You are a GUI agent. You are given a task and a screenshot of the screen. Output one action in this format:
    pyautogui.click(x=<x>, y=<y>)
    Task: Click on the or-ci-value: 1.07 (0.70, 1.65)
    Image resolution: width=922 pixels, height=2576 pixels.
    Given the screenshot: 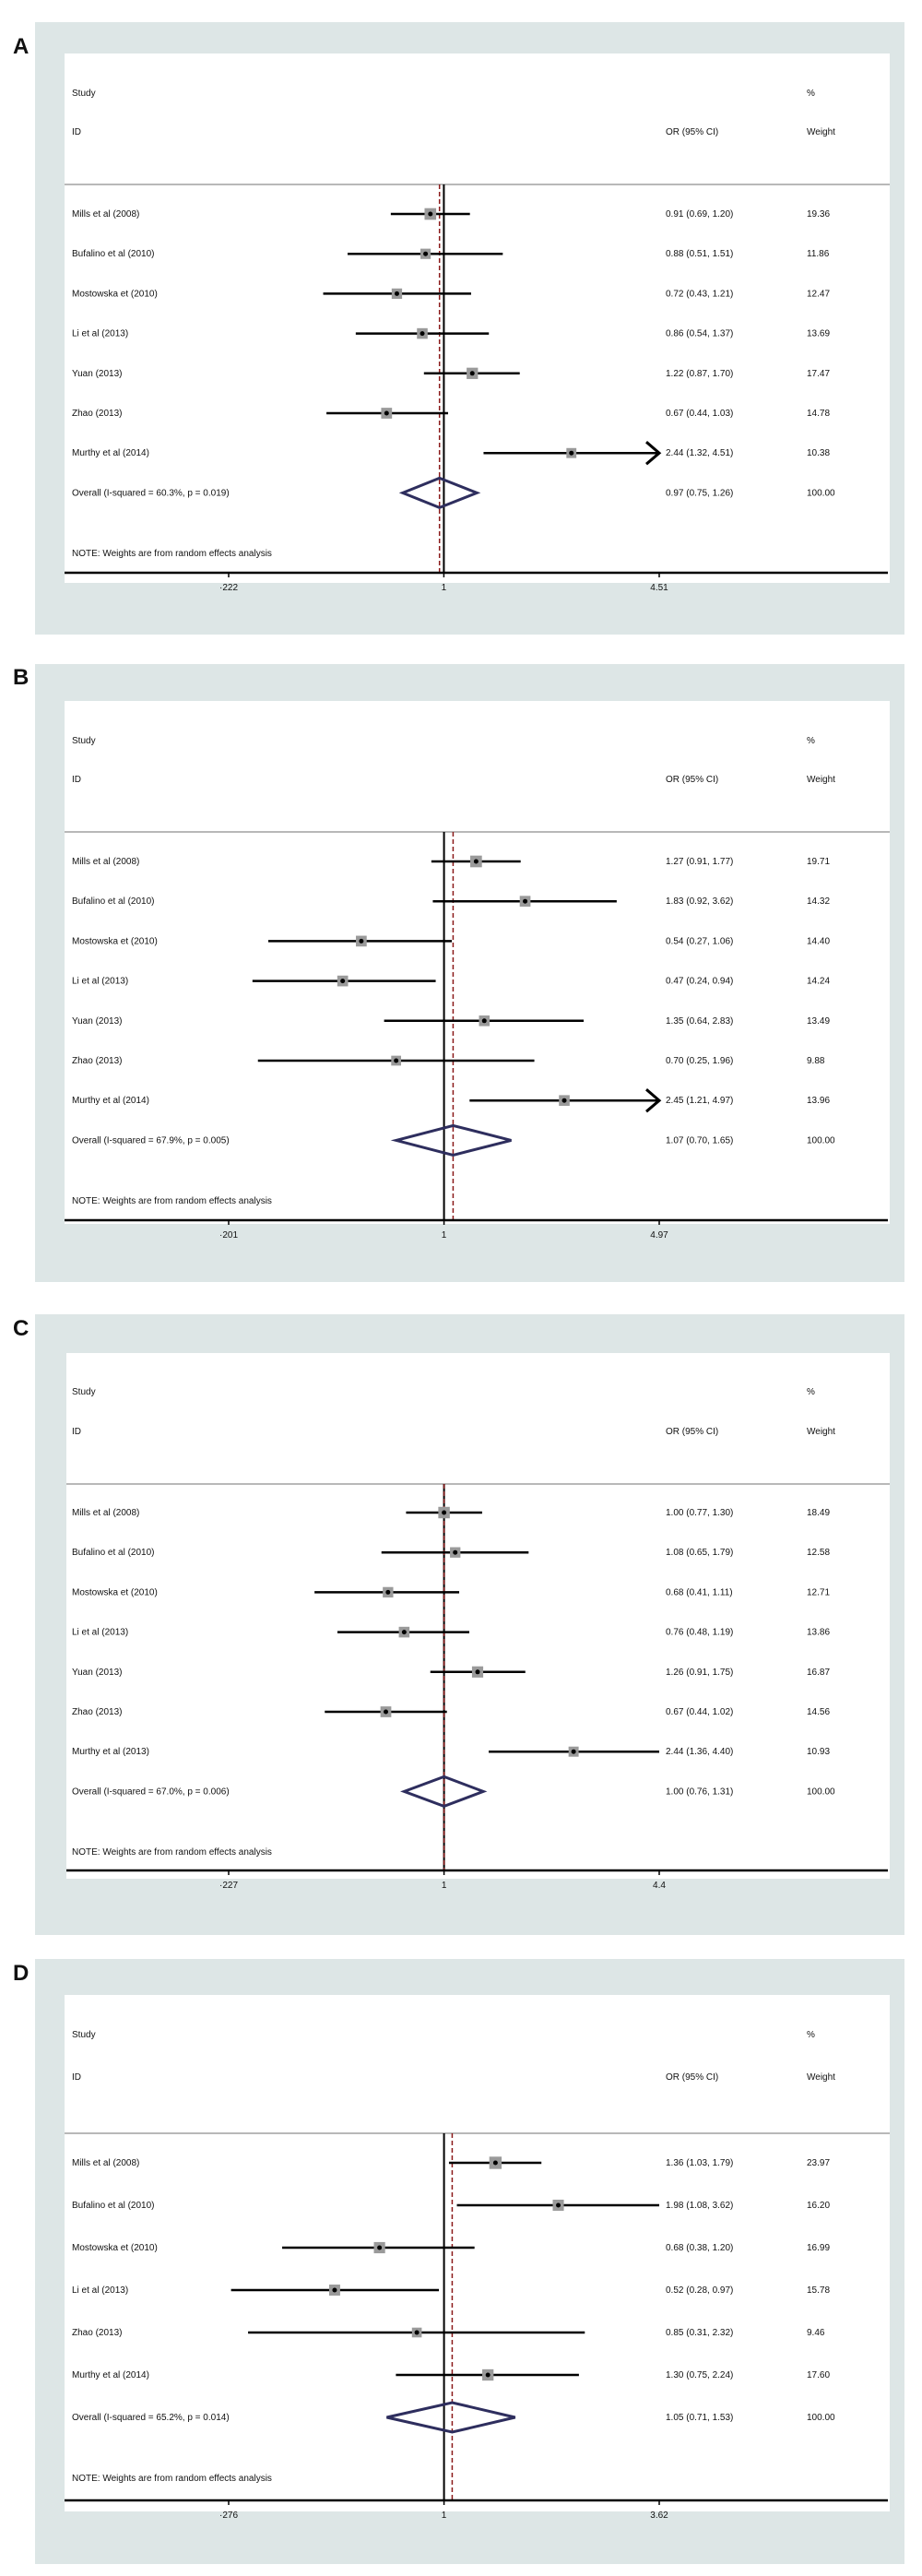 What is the action you would take?
    pyautogui.click(x=700, y=1140)
    